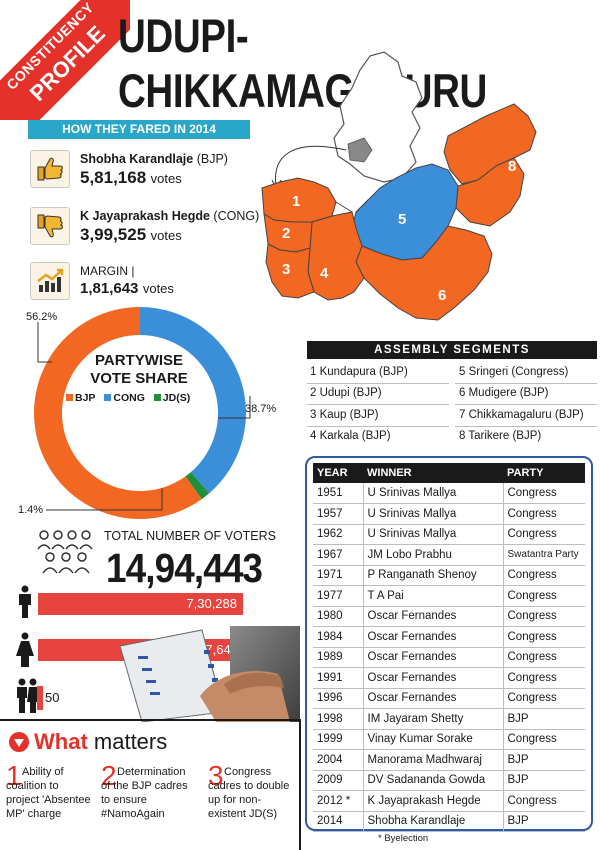 This screenshot has height=850, width=600. Describe the element at coordinates (65, 552) in the screenshot. I see `voters-group-icon` at that location.